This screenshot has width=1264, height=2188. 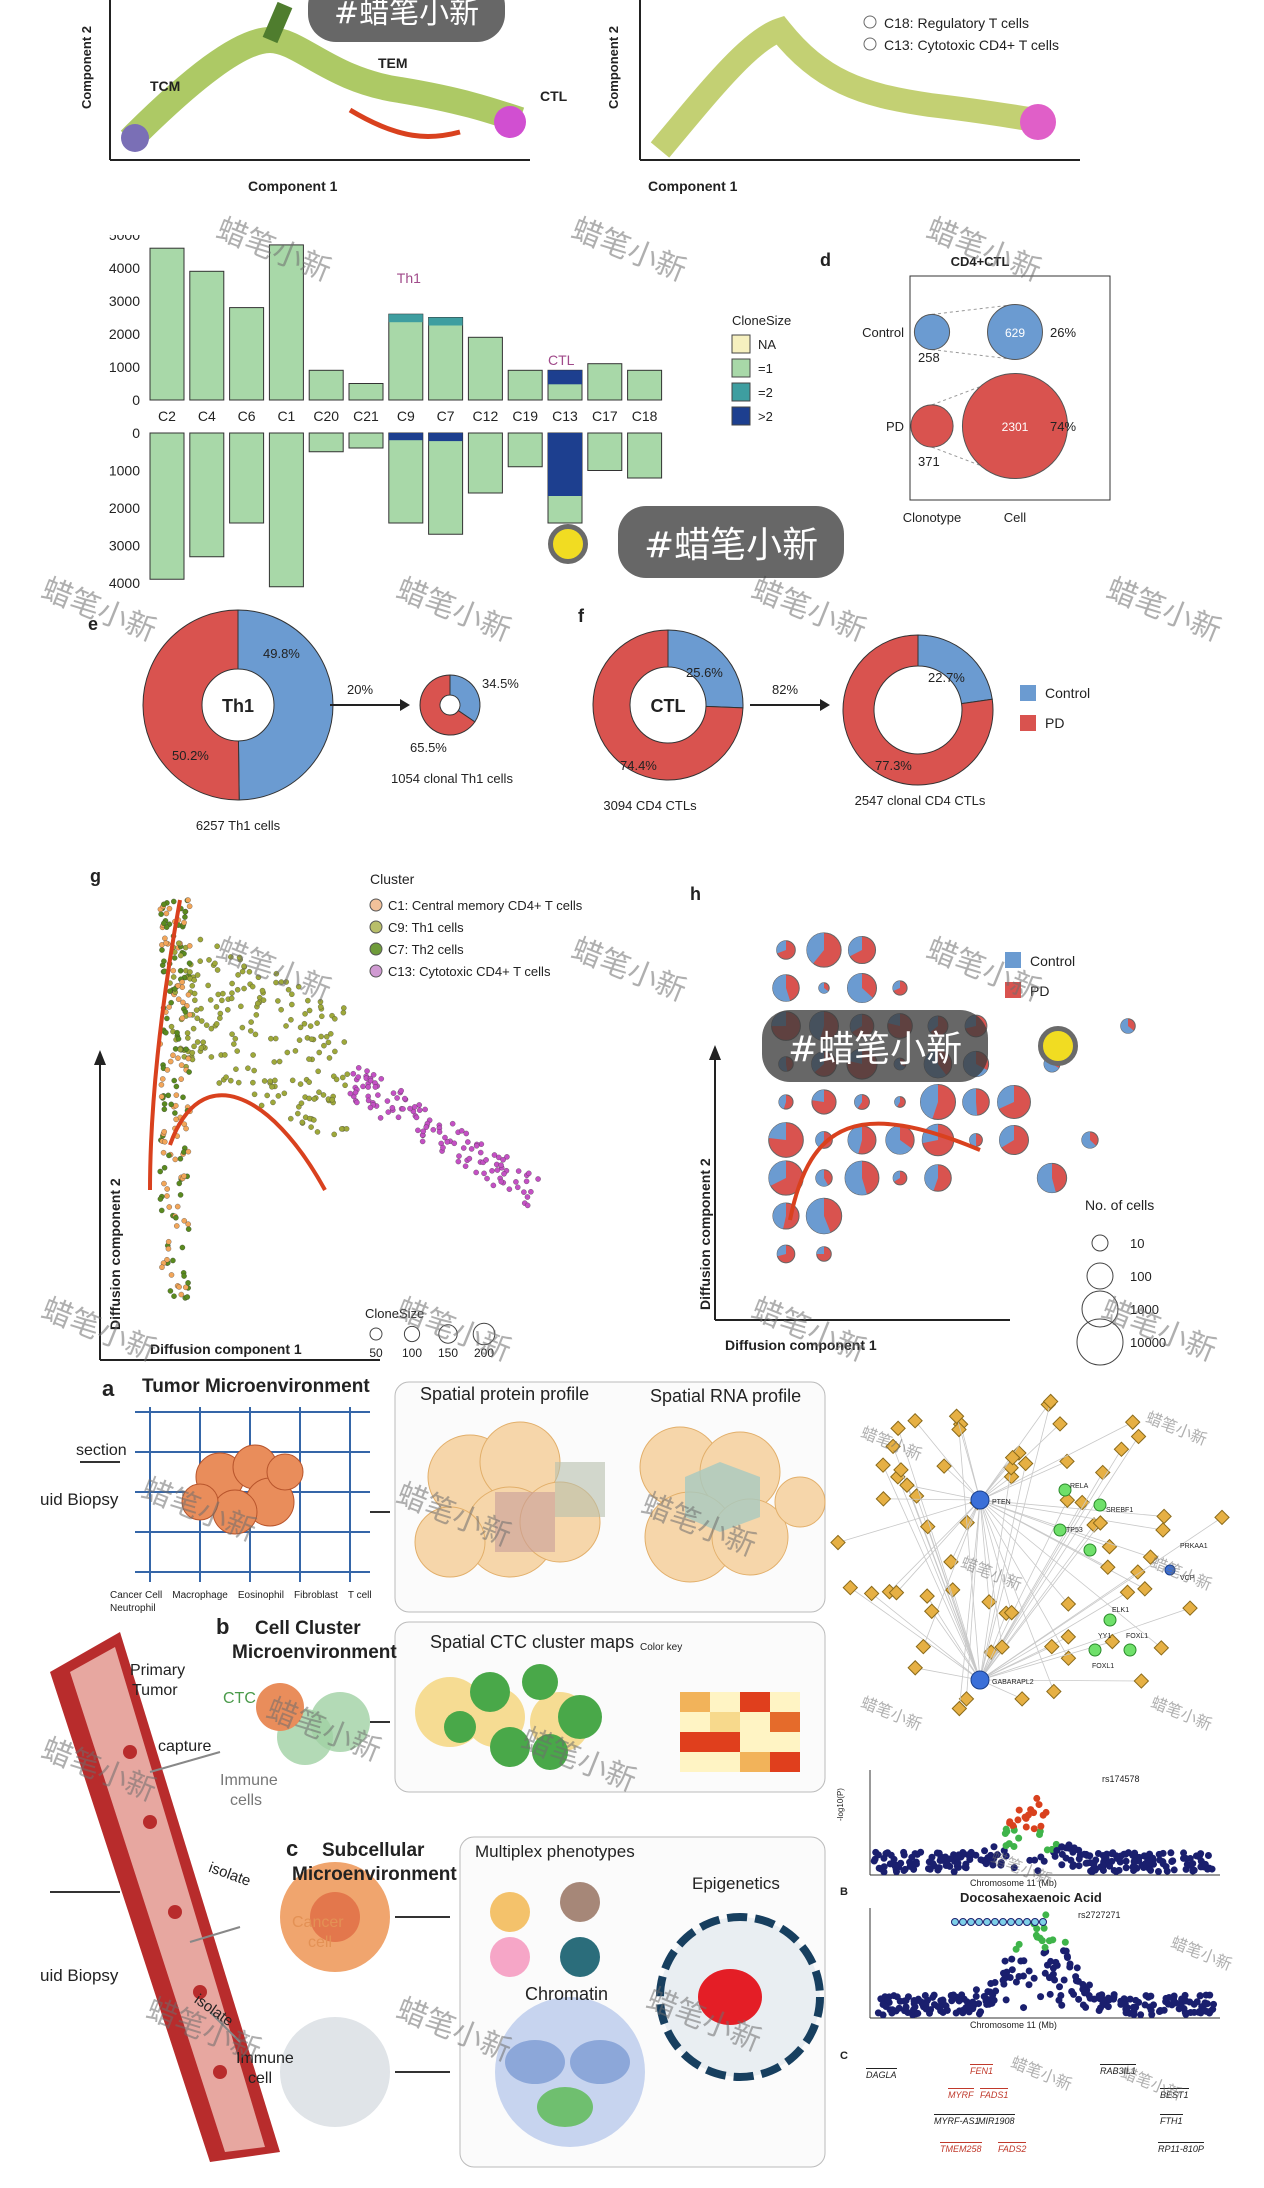 I want to click on traj-ylabel: Component 2, so click(x=87, y=67).